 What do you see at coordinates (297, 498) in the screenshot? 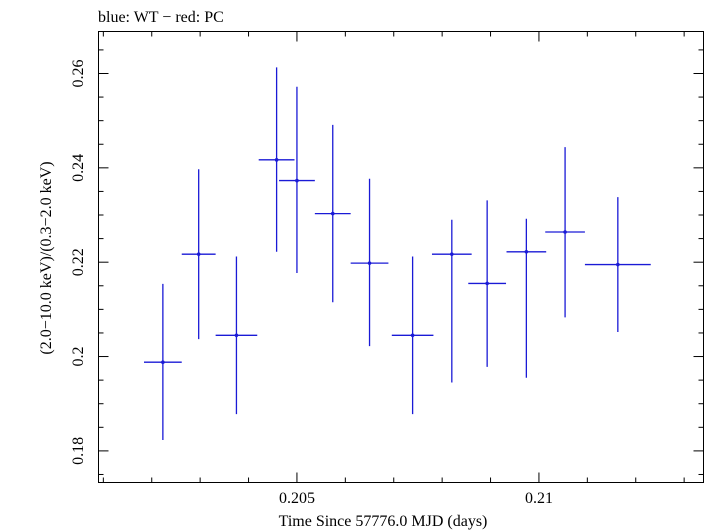
I see `x-tick-label: 0.205` at bounding box center [297, 498].